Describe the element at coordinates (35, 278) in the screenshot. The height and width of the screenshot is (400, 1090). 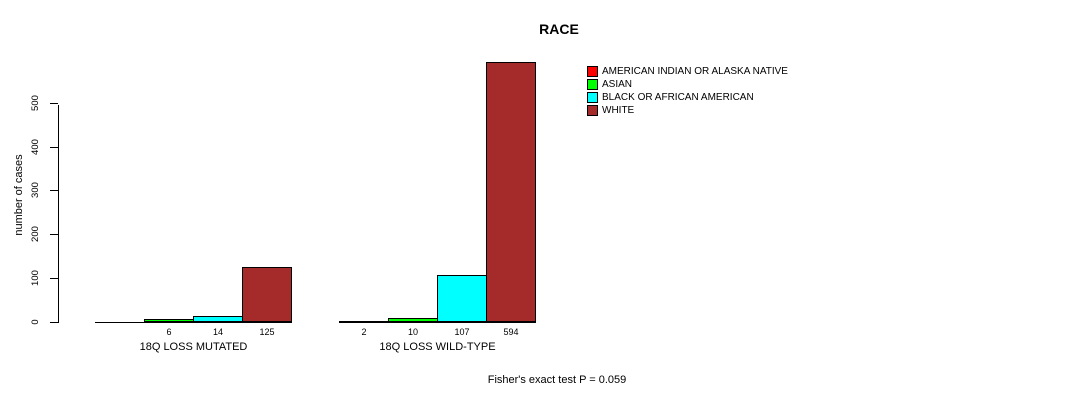
I see `y-axis-tick-label: 100` at that location.